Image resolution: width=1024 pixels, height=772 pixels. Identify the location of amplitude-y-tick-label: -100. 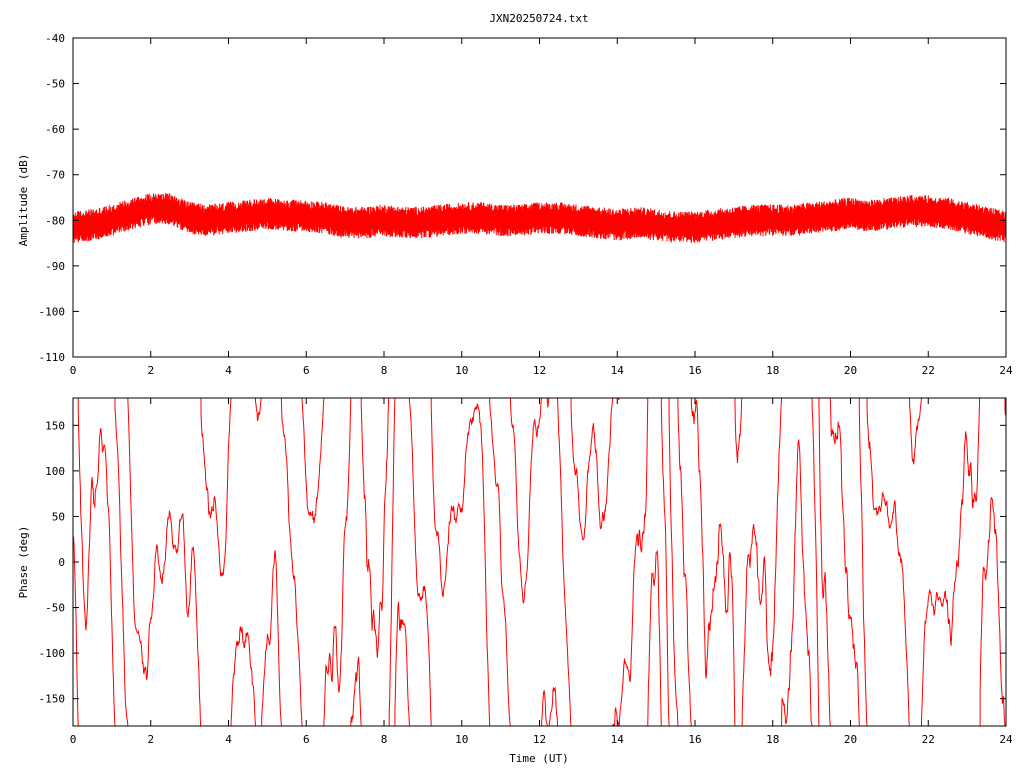
(52, 311).